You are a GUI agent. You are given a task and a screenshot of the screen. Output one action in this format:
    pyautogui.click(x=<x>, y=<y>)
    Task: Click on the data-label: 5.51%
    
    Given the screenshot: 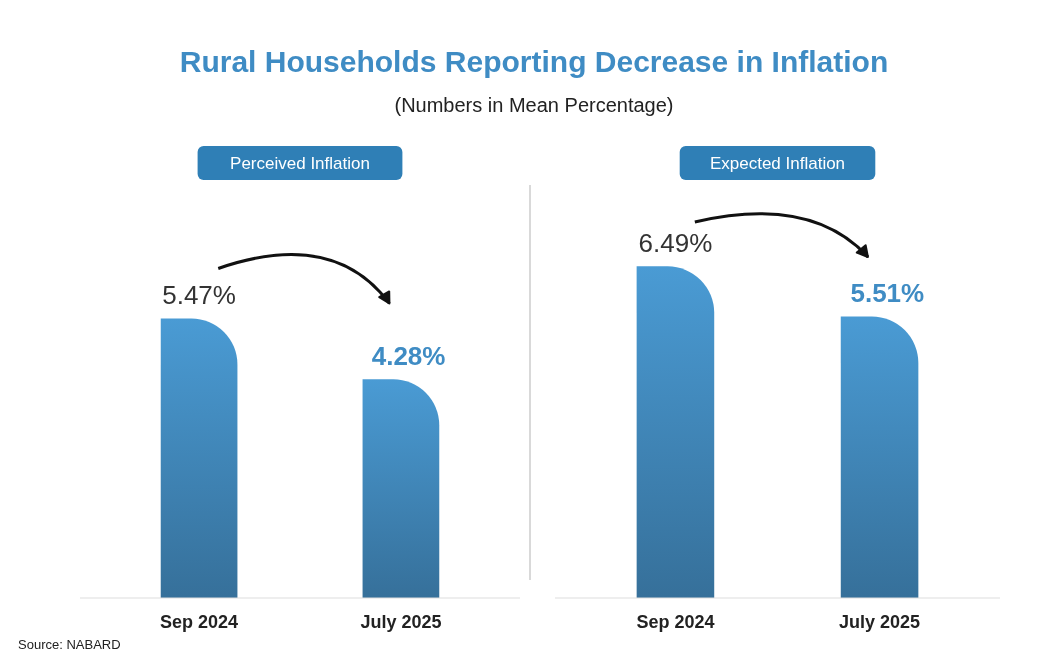 What is the action you would take?
    pyautogui.click(x=887, y=293)
    